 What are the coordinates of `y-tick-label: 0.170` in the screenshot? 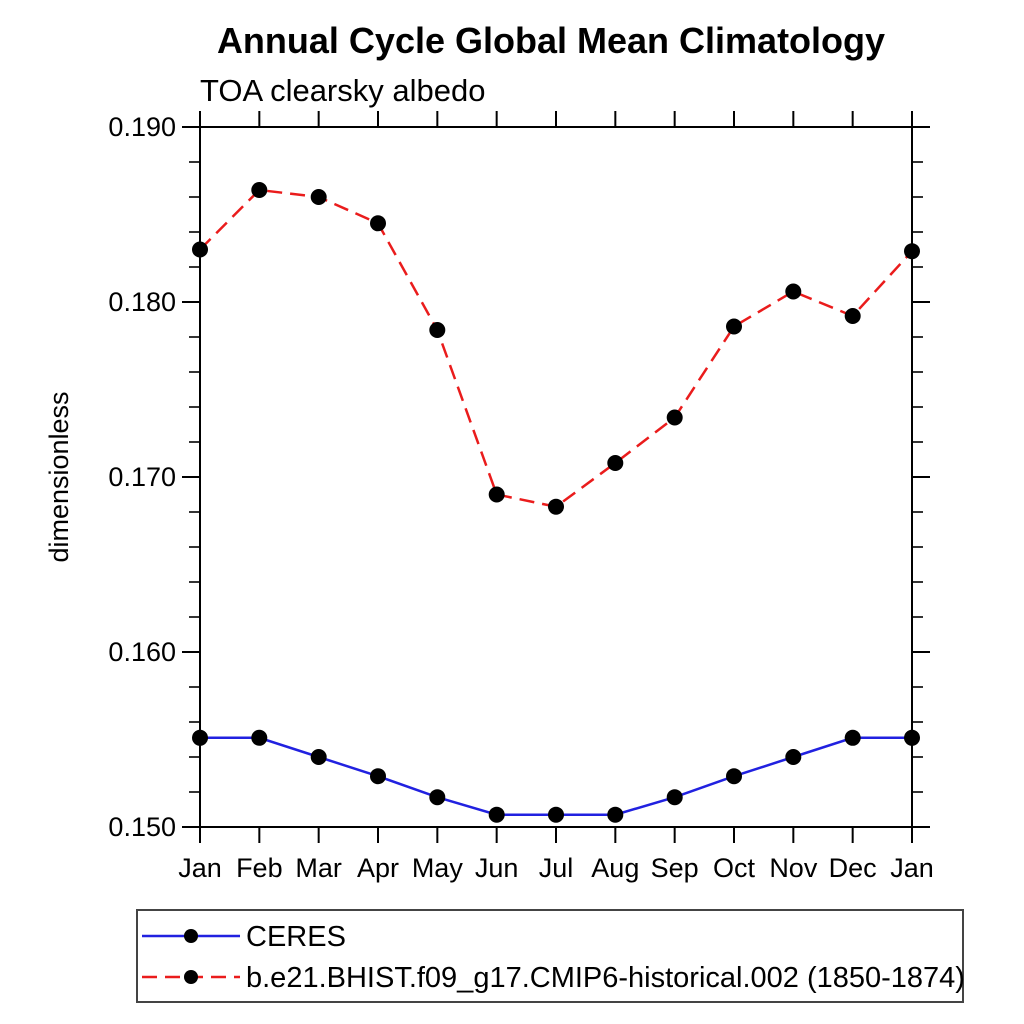 It's located at (142, 477).